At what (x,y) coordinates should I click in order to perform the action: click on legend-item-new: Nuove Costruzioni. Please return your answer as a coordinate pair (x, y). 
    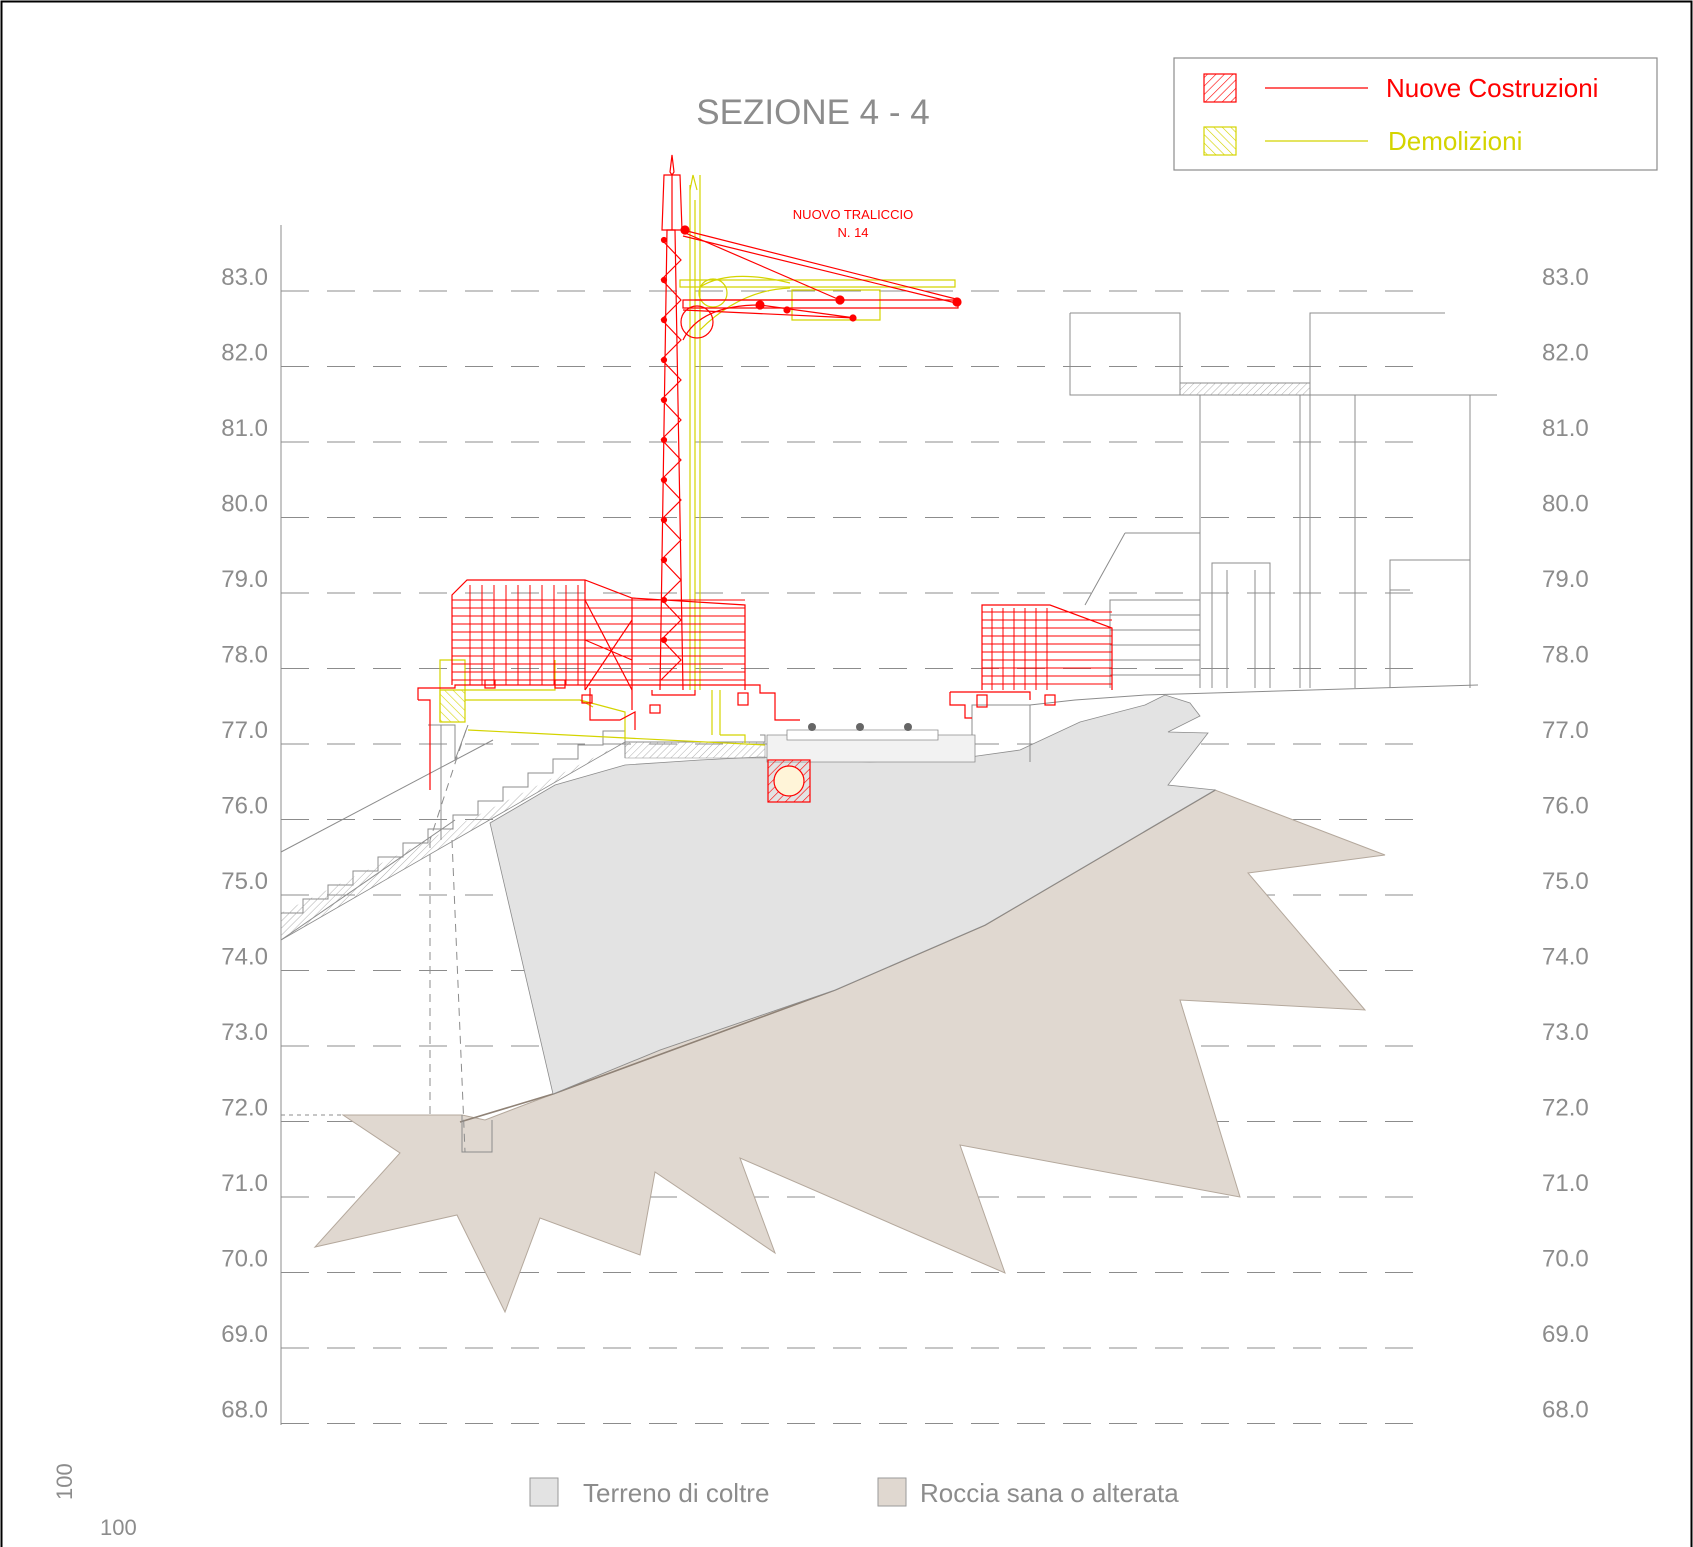
    Looking at the image, I should click on (1400, 88).